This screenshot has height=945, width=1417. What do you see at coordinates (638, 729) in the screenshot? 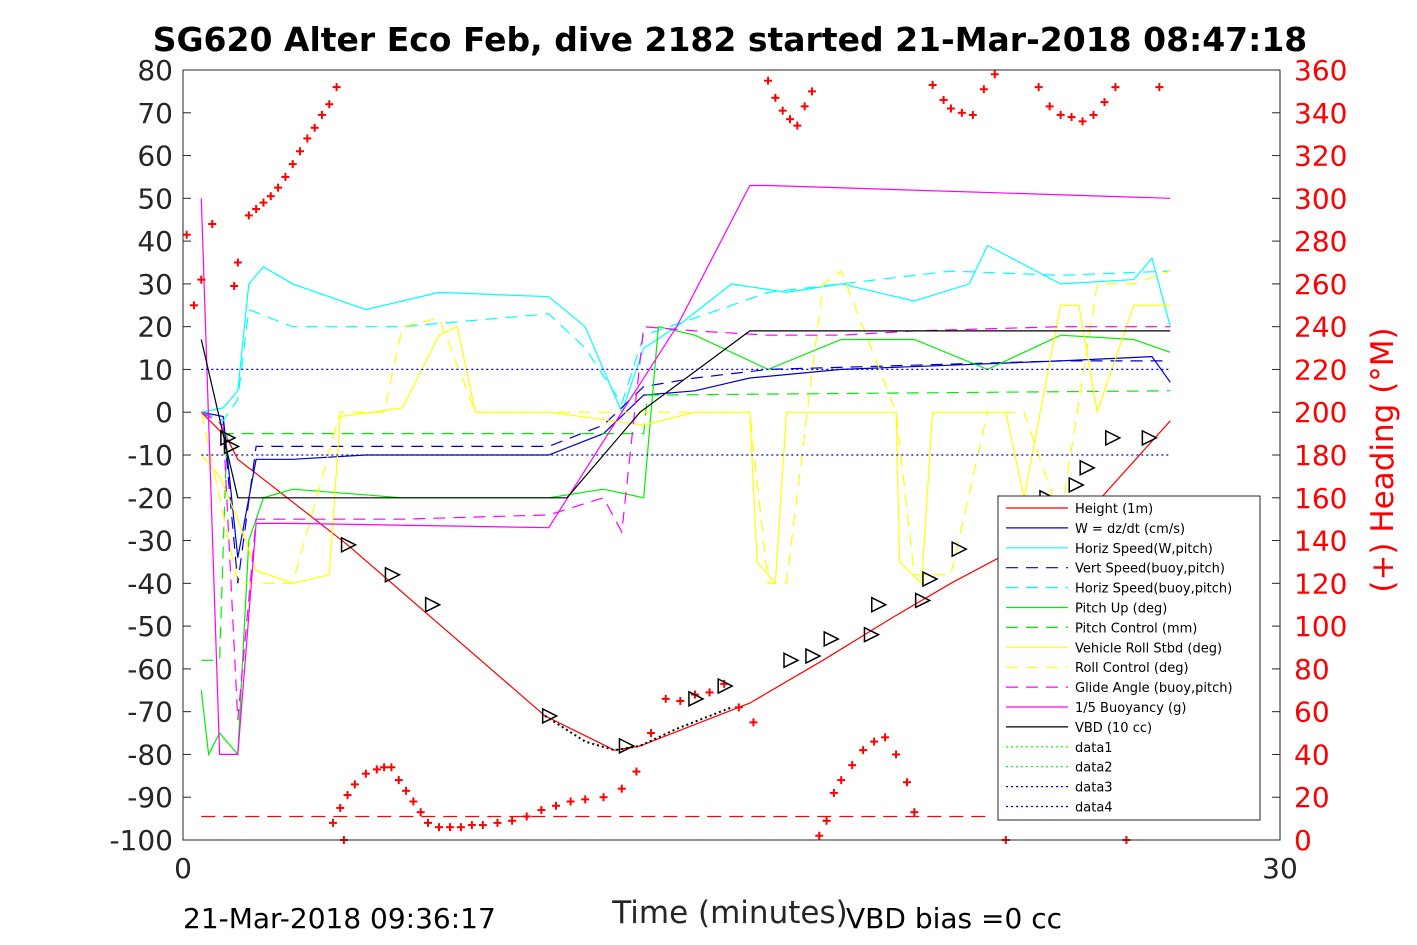
I see `apex-dotted-line` at bounding box center [638, 729].